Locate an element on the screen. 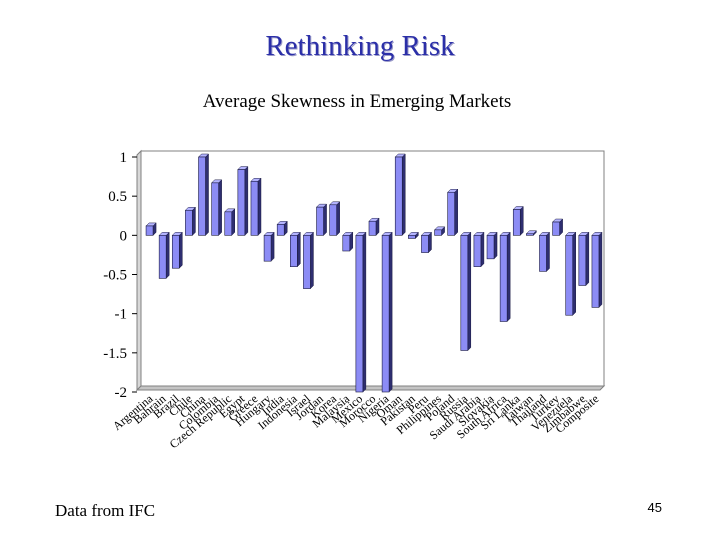  bar-egypt is located at coordinates (243, 200).